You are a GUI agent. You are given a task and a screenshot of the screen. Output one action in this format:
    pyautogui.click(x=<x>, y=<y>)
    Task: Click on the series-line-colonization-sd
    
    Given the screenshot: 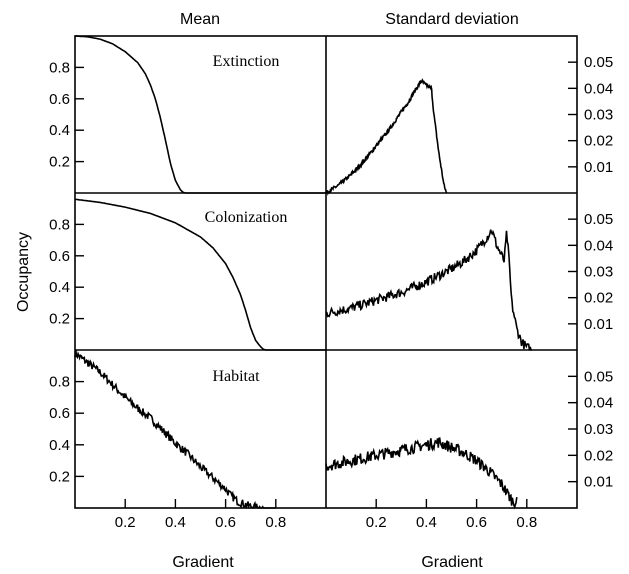 What is the action you would take?
    pyautogui.click(x=428, y=290)
    